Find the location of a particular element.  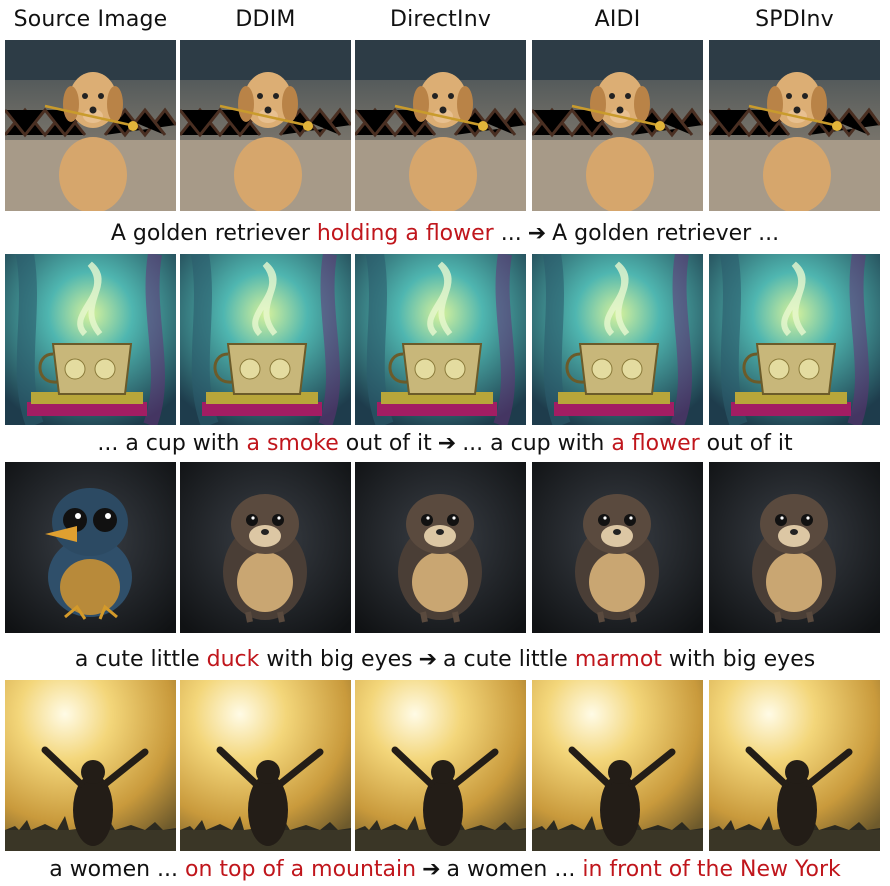

spdinv-image-cup is located at coordinates (794, 339).